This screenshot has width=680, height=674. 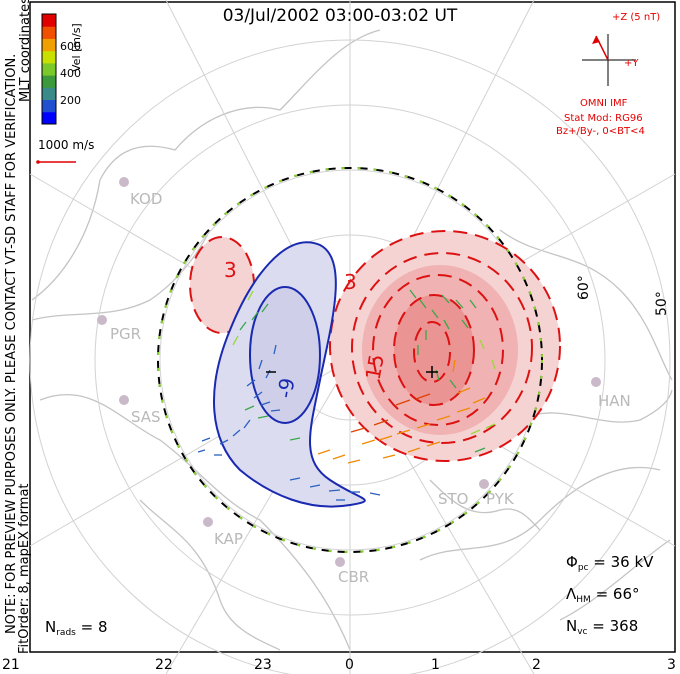 I want to click on station-sto: STO, so click(x=453, y=499).